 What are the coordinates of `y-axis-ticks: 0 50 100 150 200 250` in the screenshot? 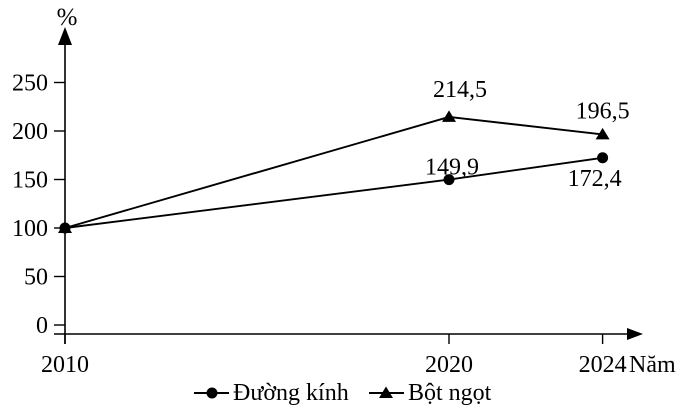 It's located at (38, 205).